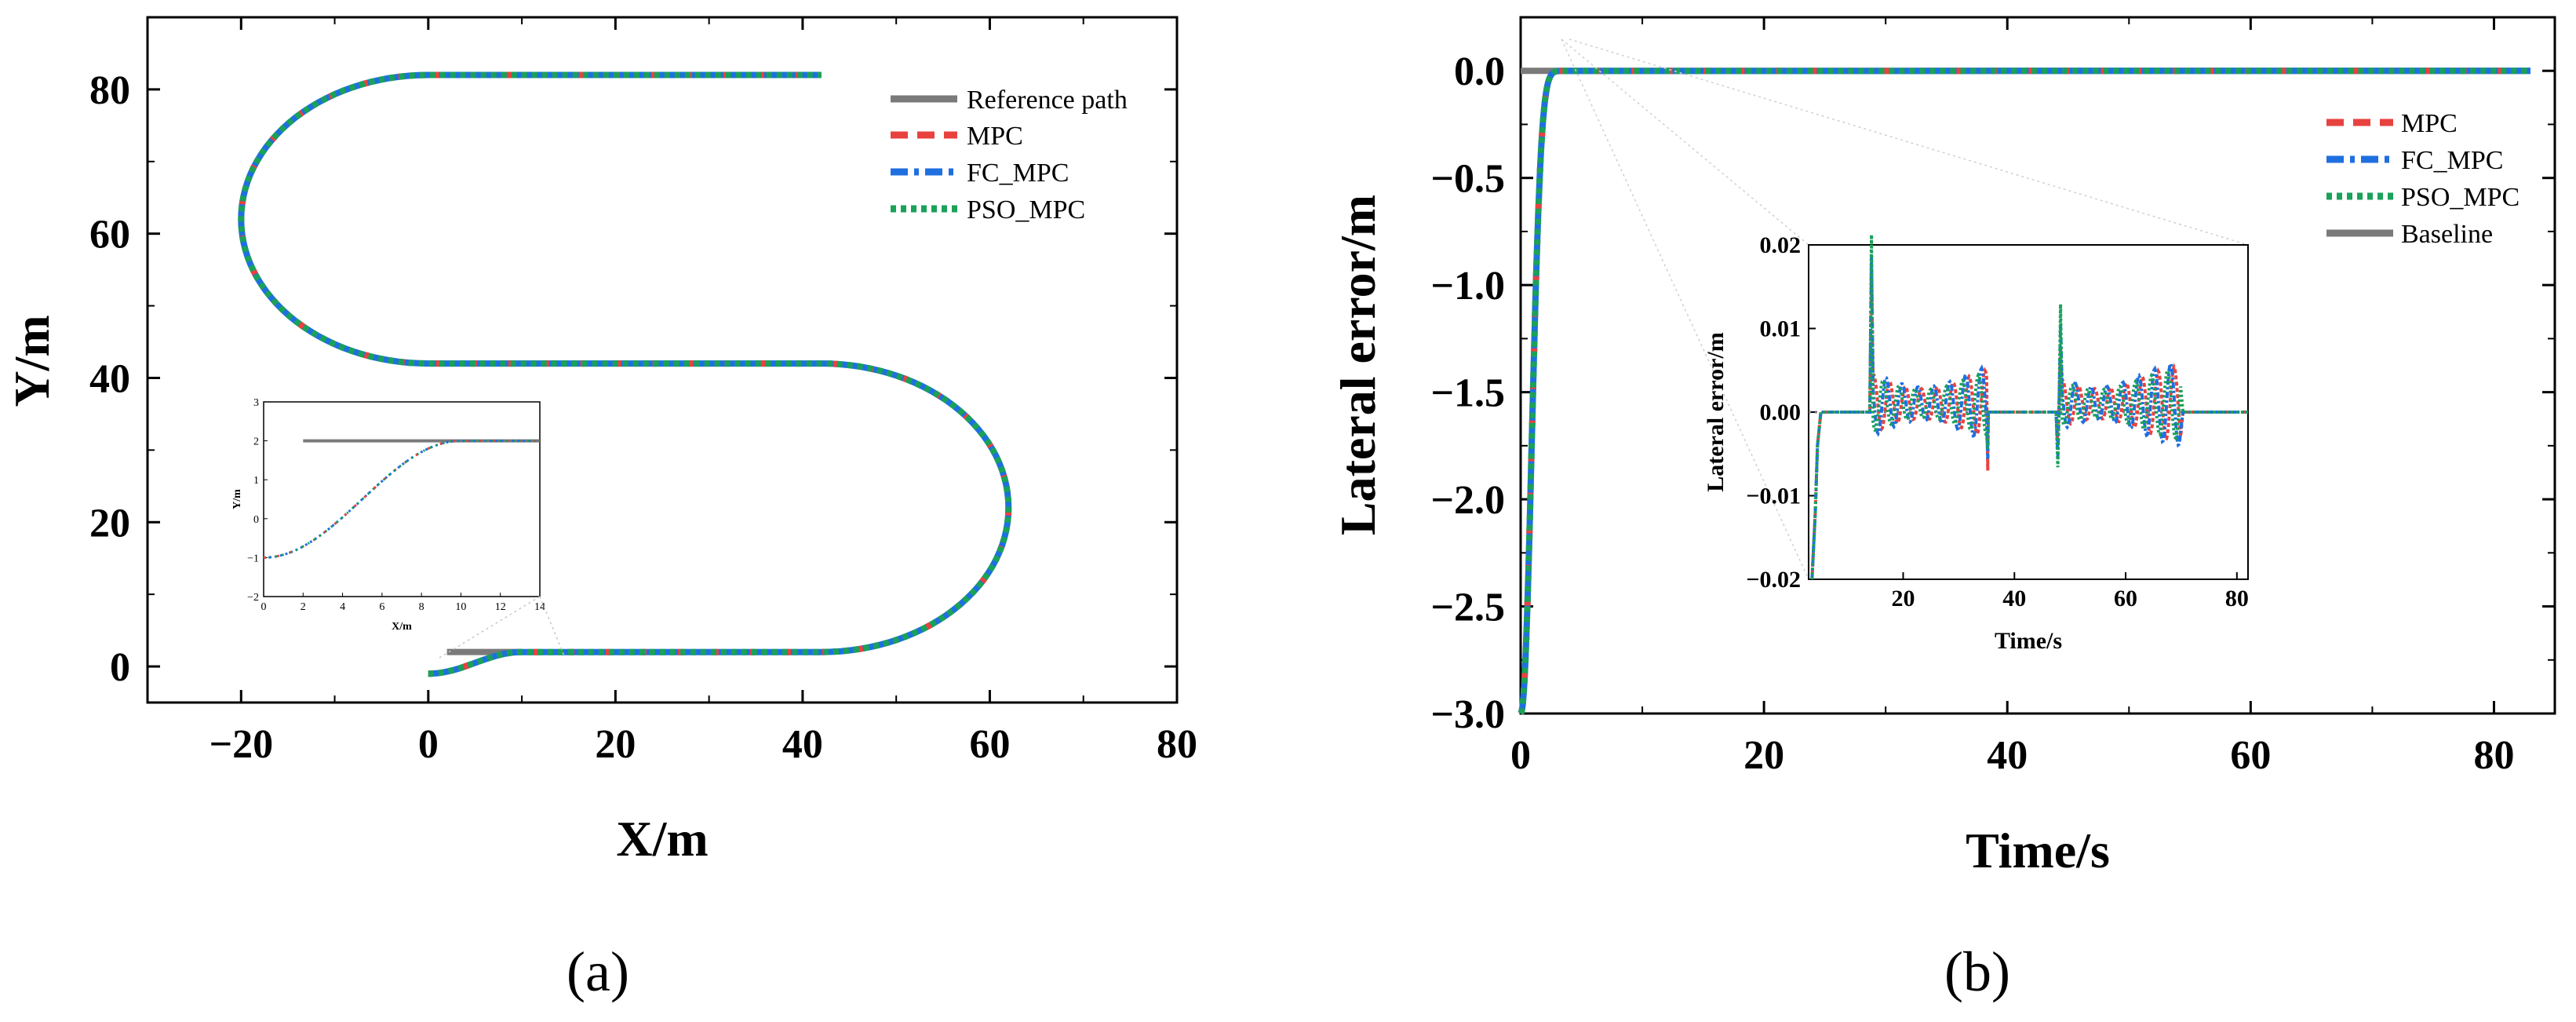 The width and height of the screenshot is (2576, 1022). What do you see at coordinates (303, 607) in the screenshot?
I see `inset-x-tick-label: 2` at bounding box center [303, 607].